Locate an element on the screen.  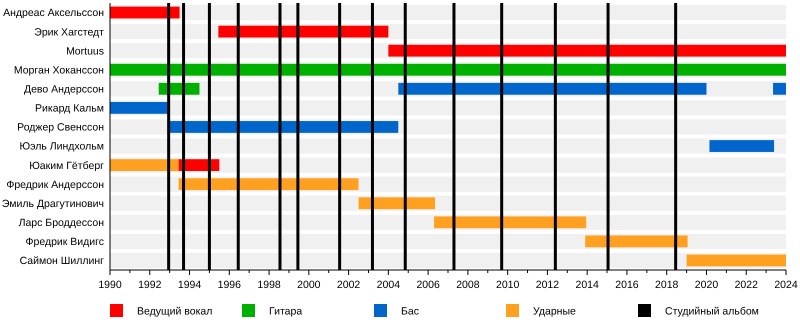
legend-label: Студийный альбом is located at coordinates (712, 312).